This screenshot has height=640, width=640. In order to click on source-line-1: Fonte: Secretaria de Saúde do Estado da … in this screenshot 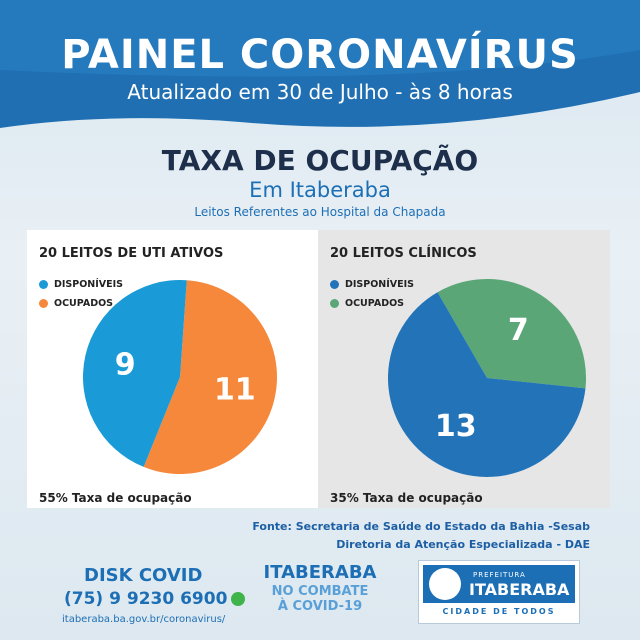, I will do `click(421, 526)`.